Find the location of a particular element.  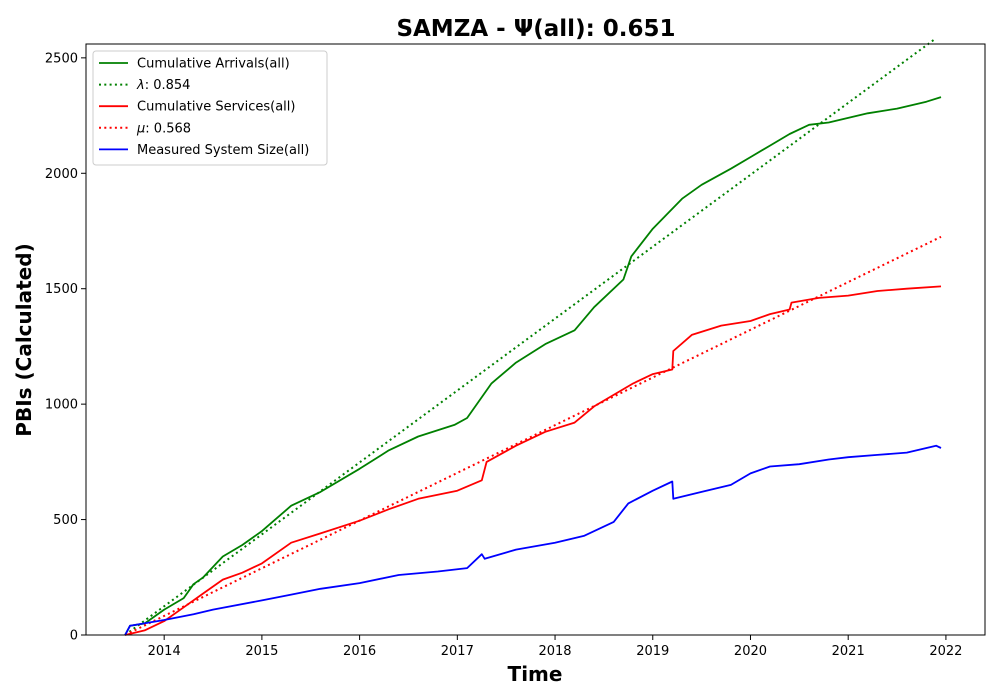

y-tick-label: 500 is located at coordinates (65, 520).